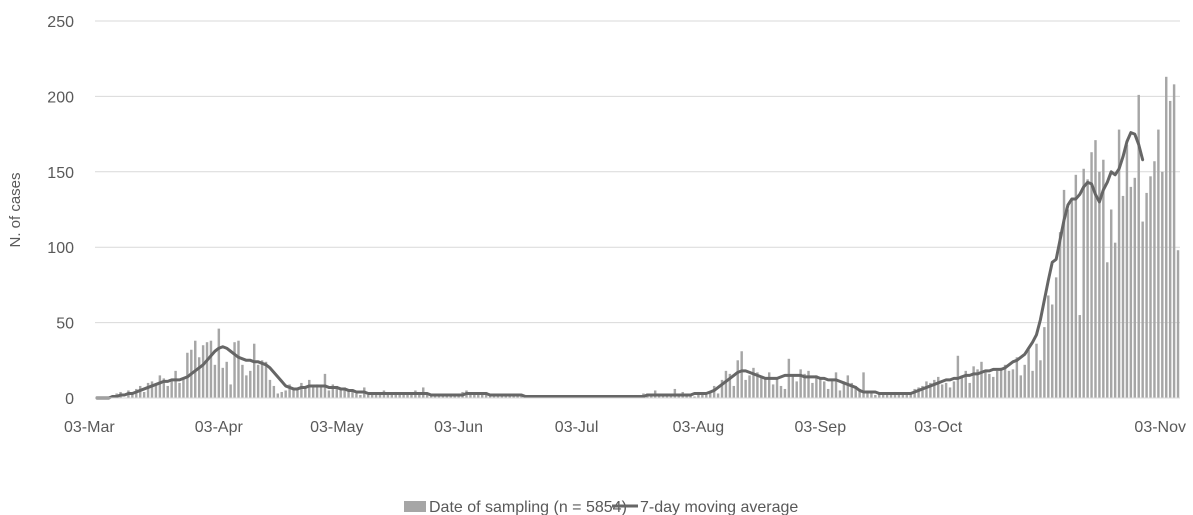  Describe the element at coordinates (69, 399) in the screenshot. I see `y-tick-label: 0` at that location.